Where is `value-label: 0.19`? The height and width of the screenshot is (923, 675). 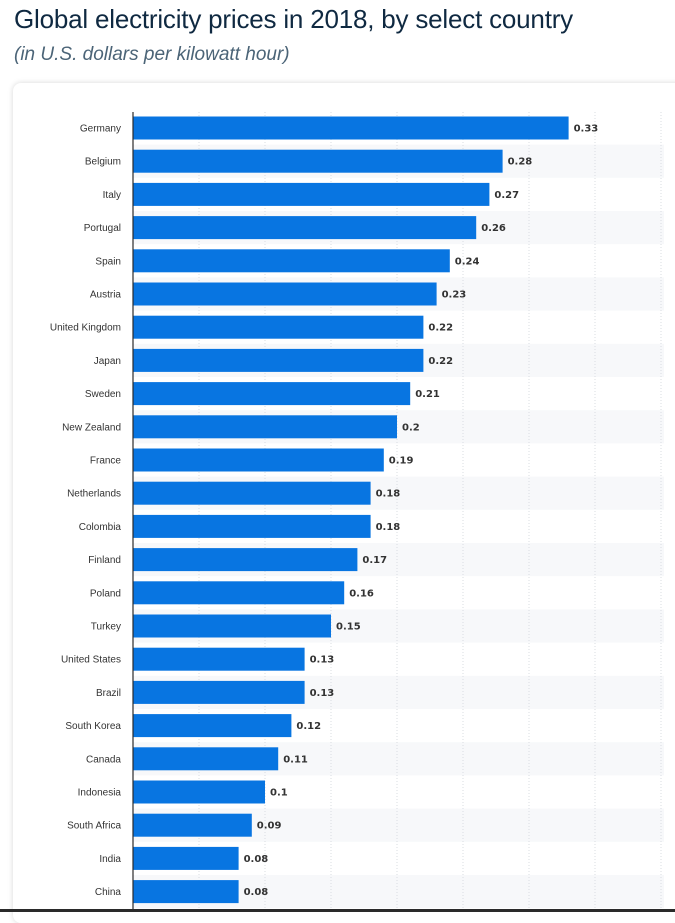 value-label: 0.19 is located at coordinates (401, 461).